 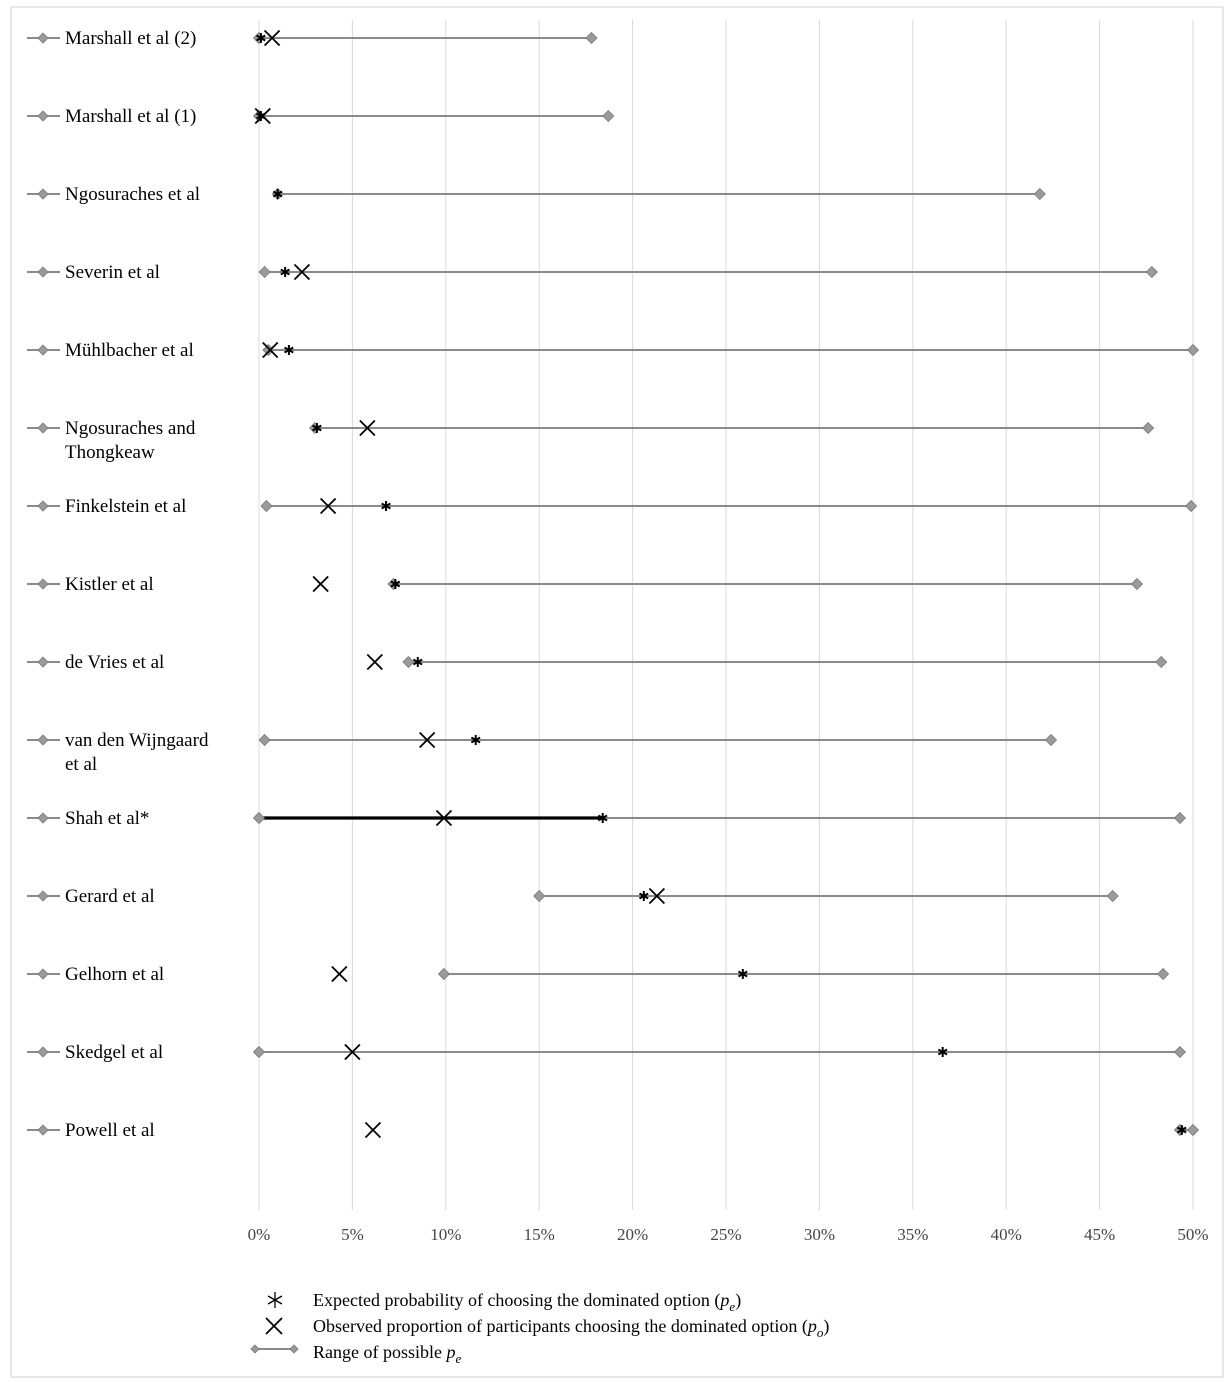 What do you see at coordinates (819, 1234) in the screenshot?
I see `x-tick-label: 30%` at bounding box center [819, 1234].